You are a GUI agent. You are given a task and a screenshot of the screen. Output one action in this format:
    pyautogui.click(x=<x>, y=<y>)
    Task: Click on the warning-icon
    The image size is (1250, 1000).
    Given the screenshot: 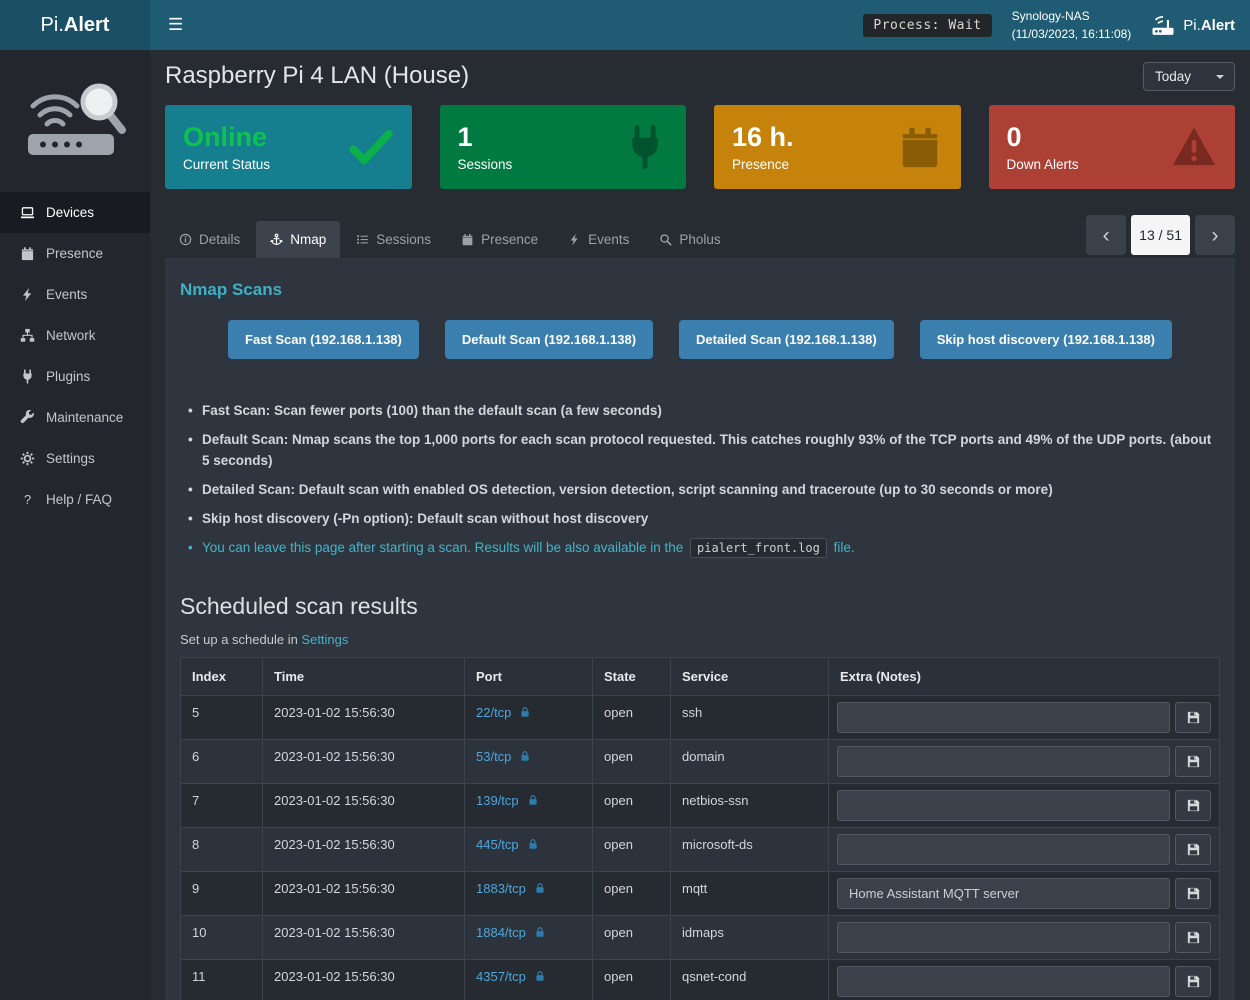 What is the action you would take?
    pyautogui.click(x=1194, y=147)
    